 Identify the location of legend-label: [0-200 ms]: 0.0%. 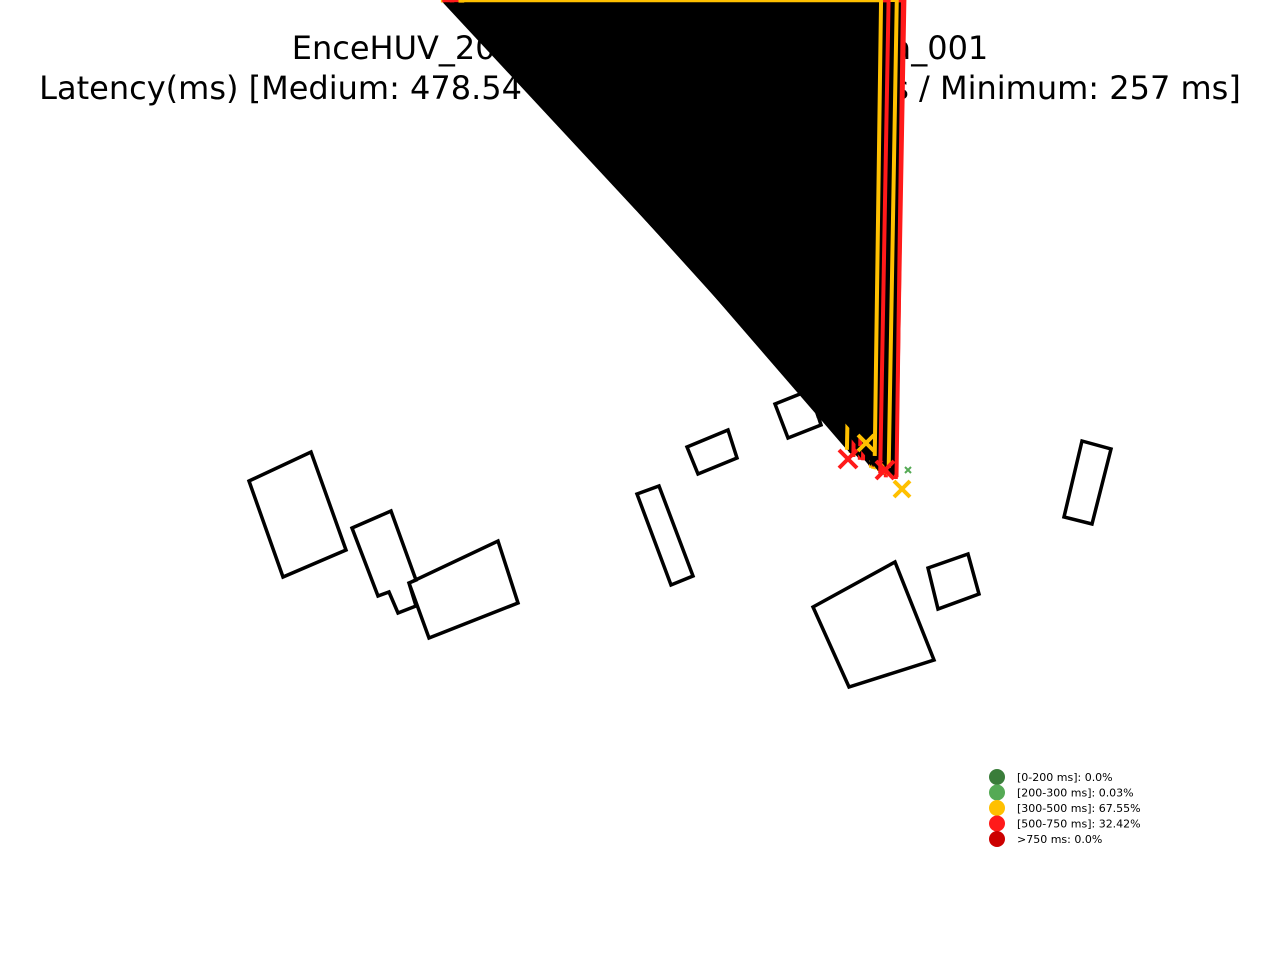
(1065, 777).